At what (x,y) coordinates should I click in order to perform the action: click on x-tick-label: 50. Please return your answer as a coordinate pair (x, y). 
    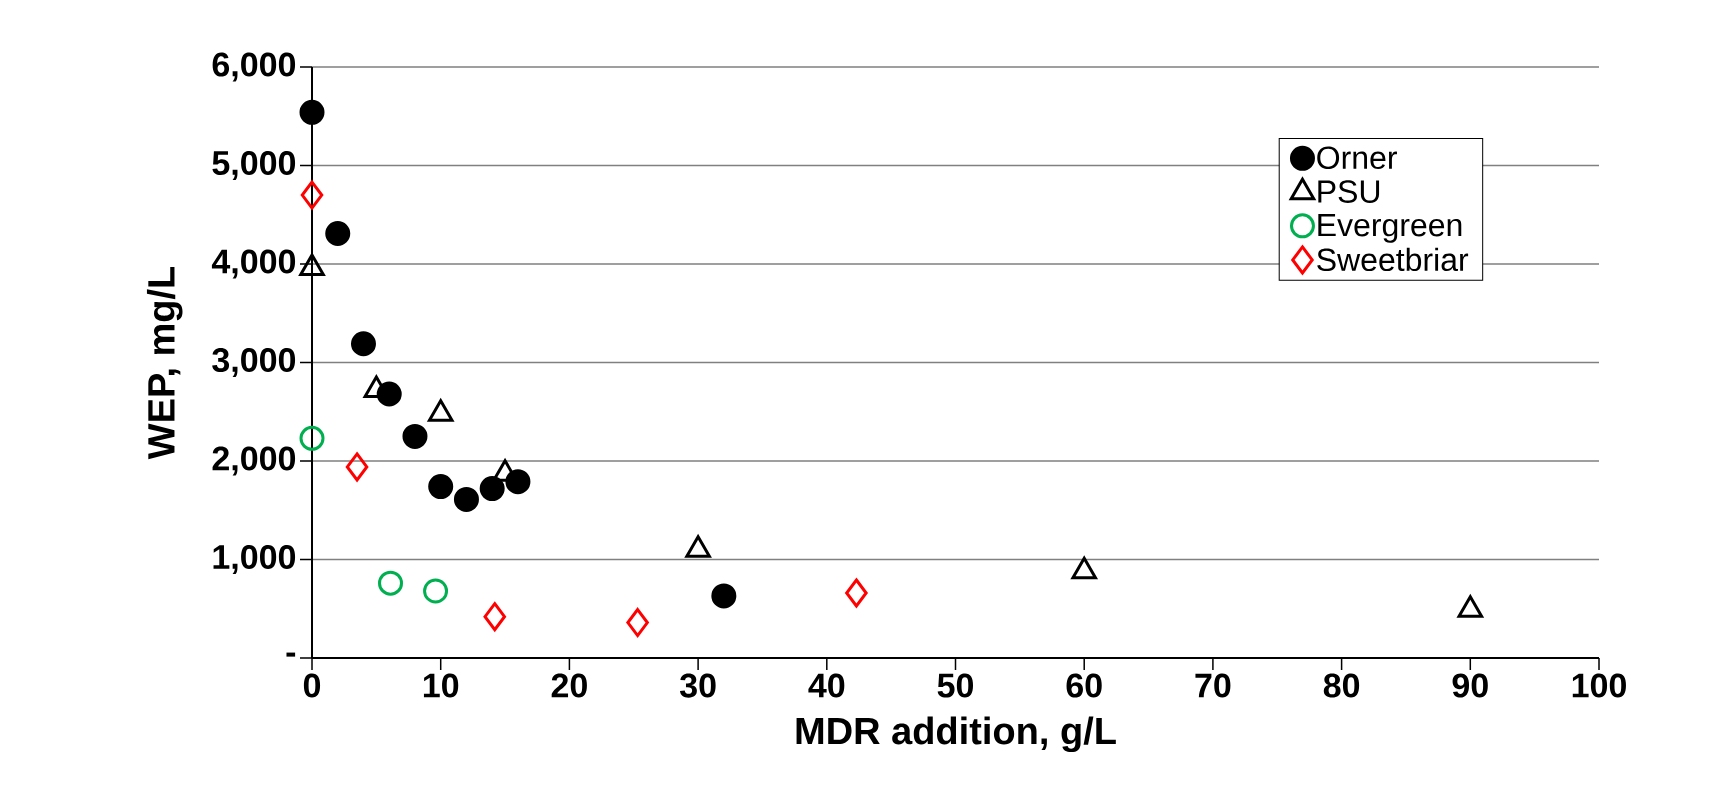
    Looking at the image, I should click on (955, 685).